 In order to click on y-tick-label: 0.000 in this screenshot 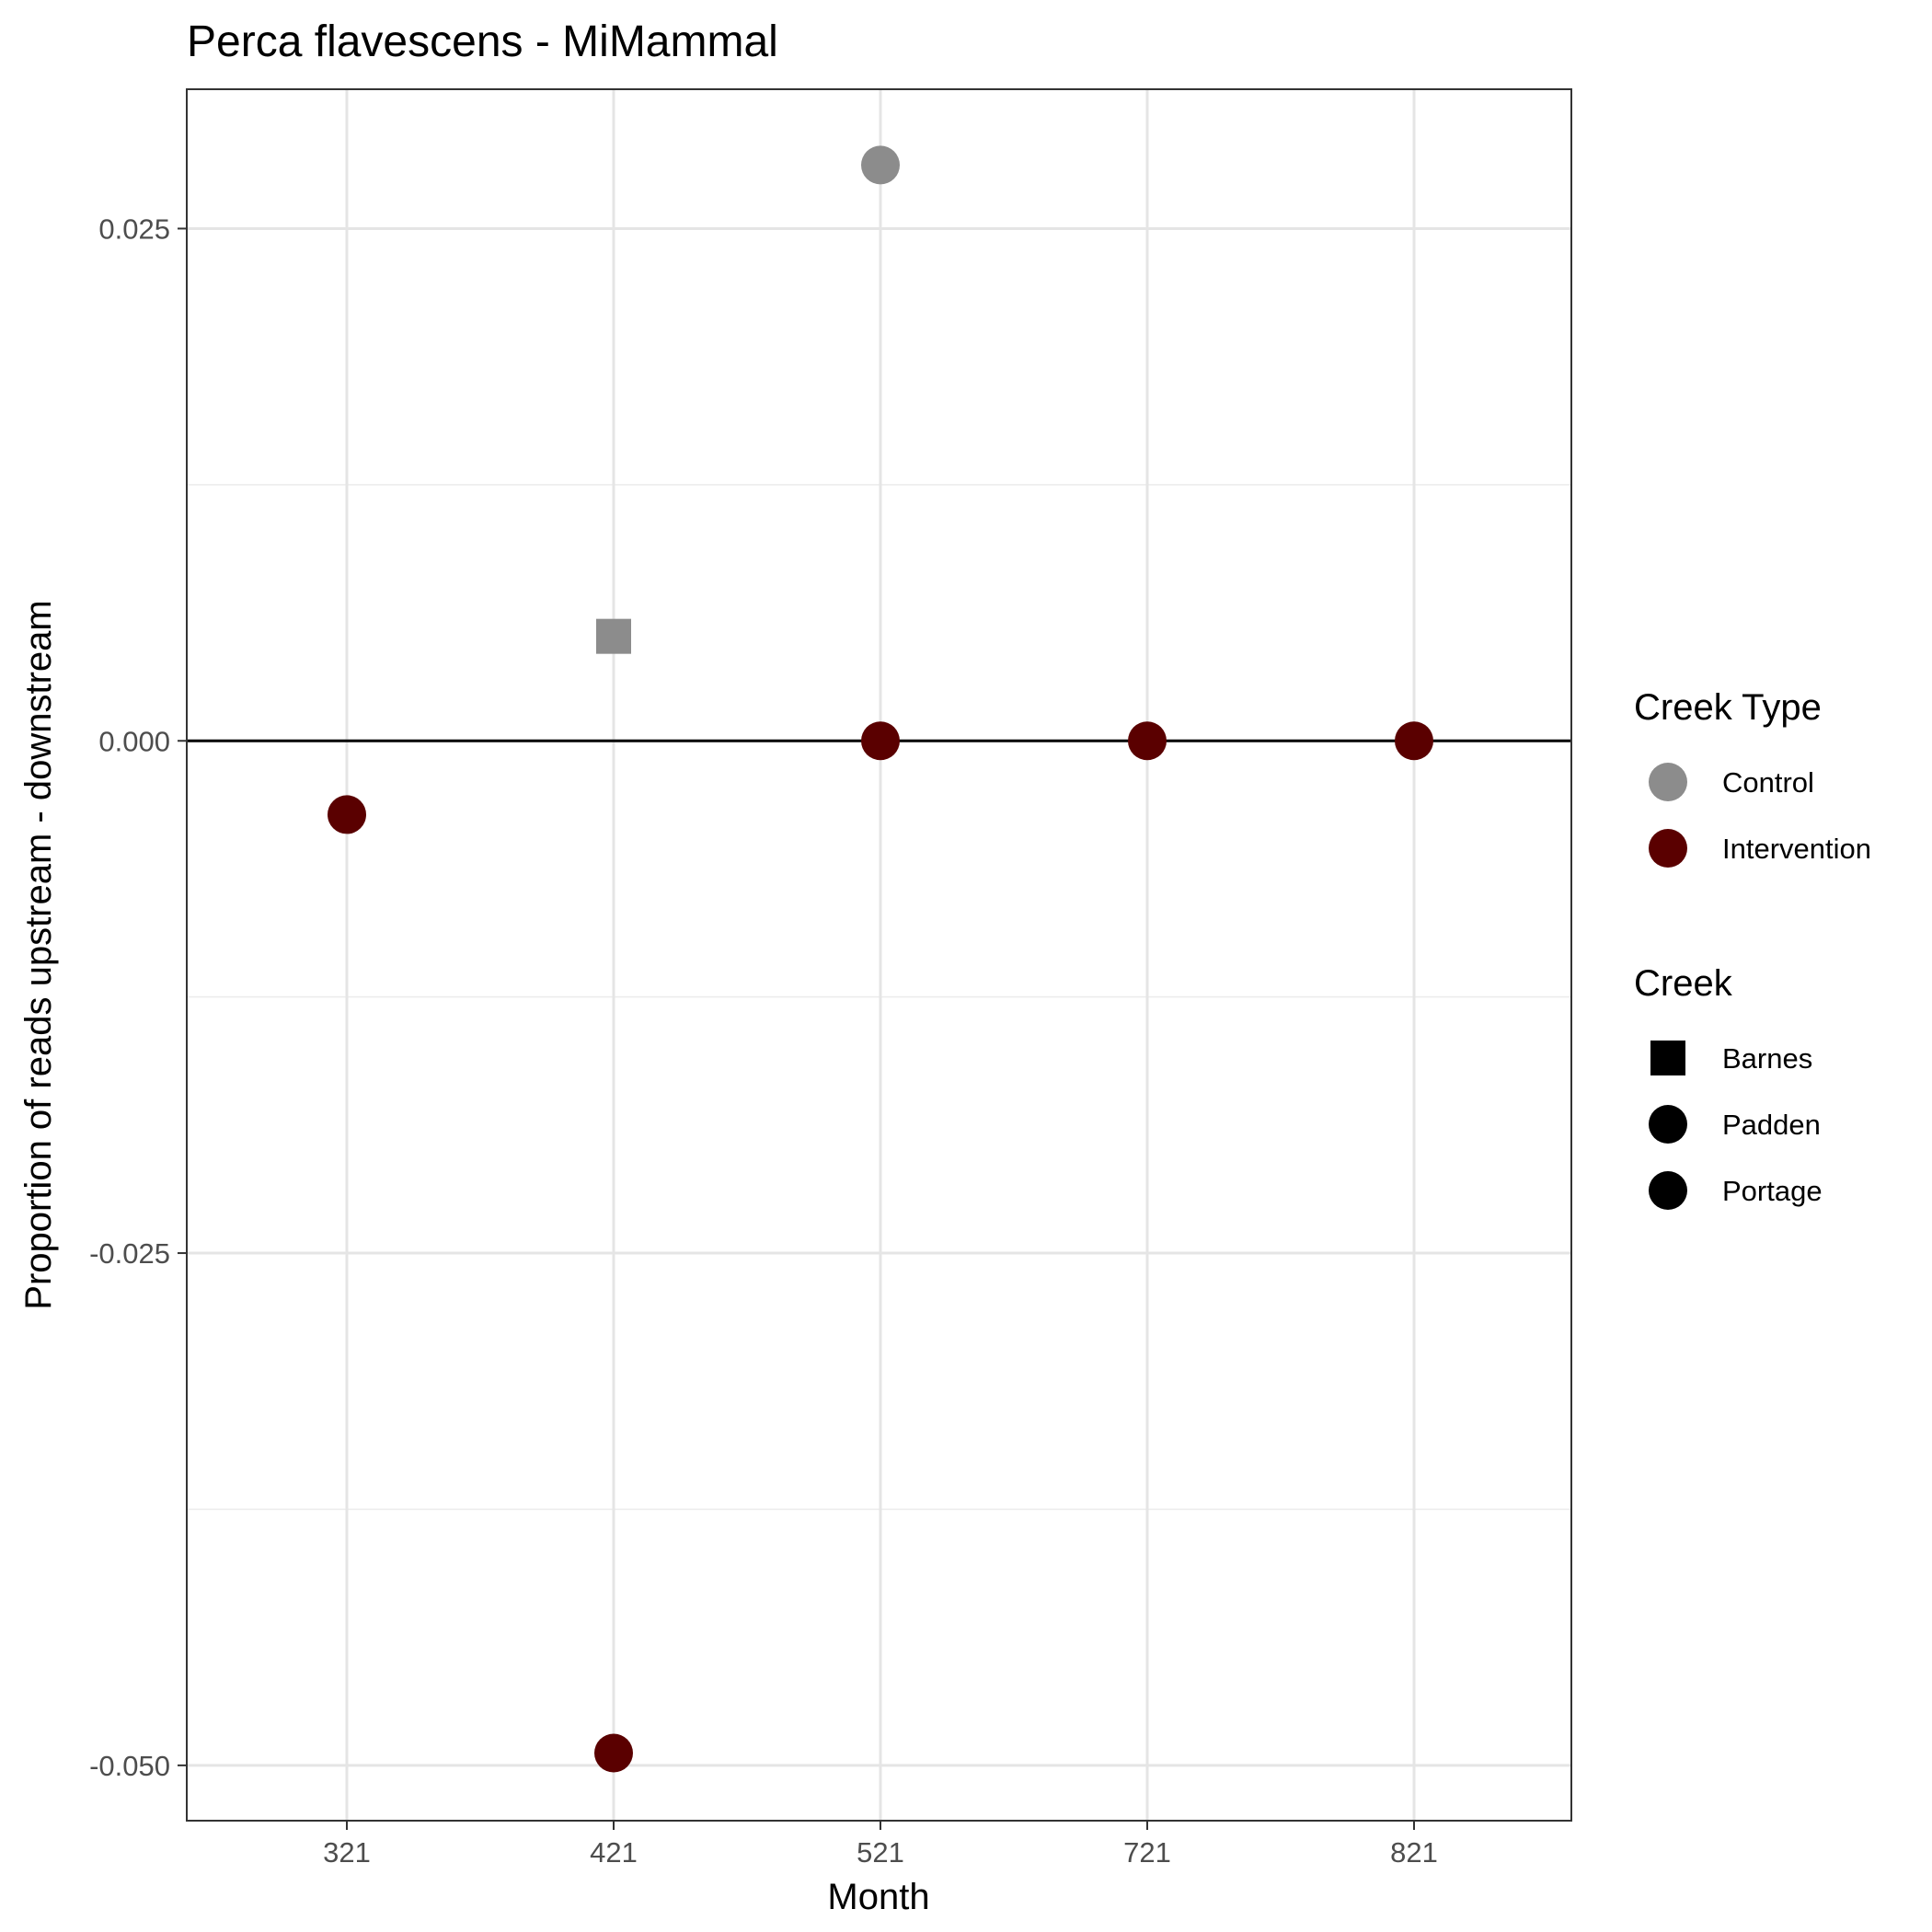, I will do `click(134, 741)`.